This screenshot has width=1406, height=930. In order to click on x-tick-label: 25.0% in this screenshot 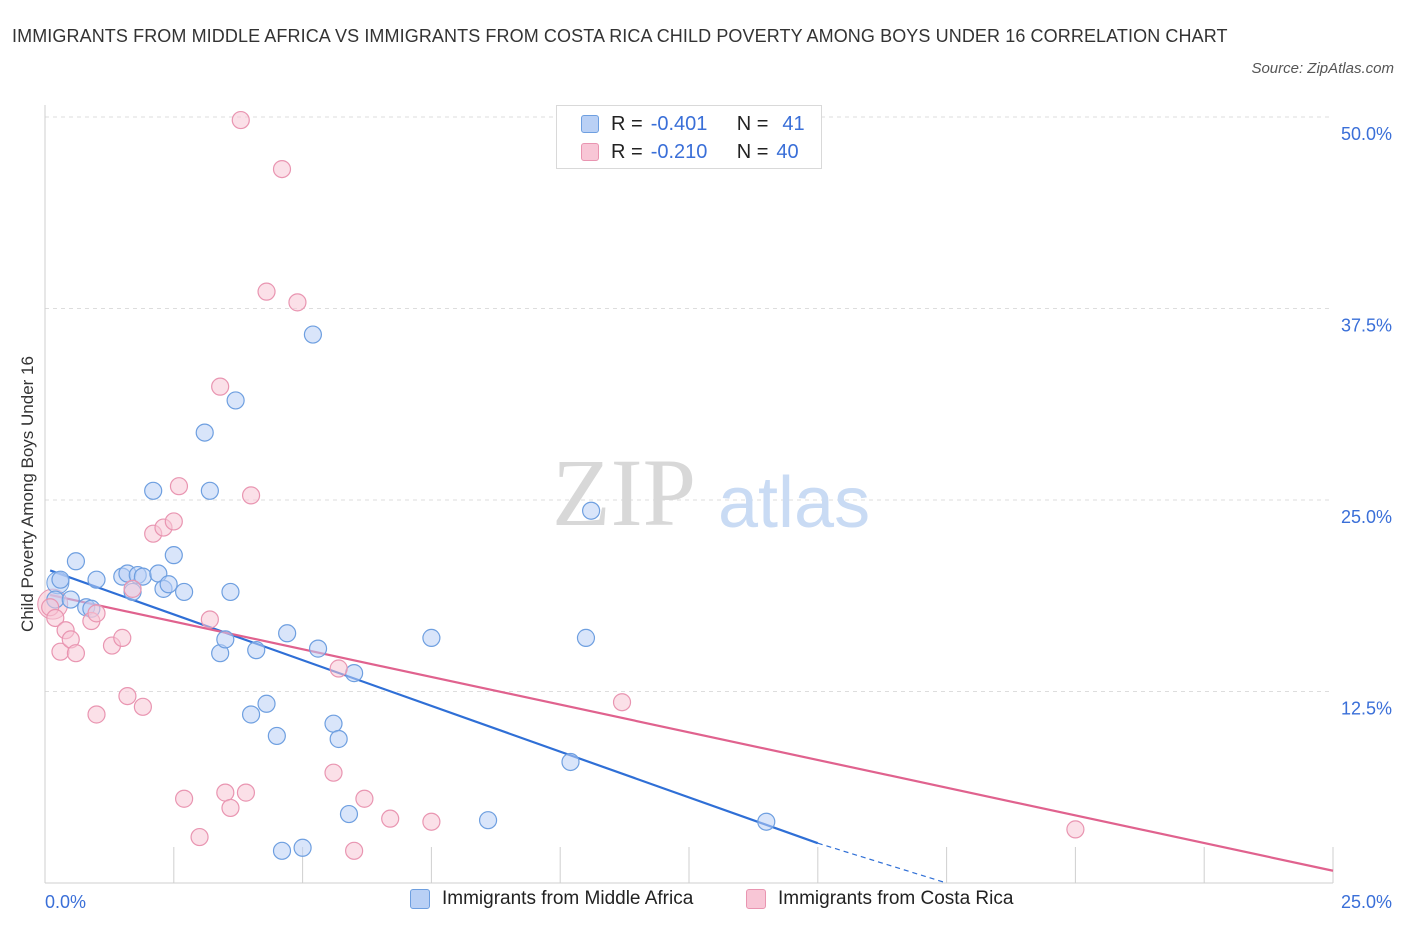, I will do `click(1366, 902)`.